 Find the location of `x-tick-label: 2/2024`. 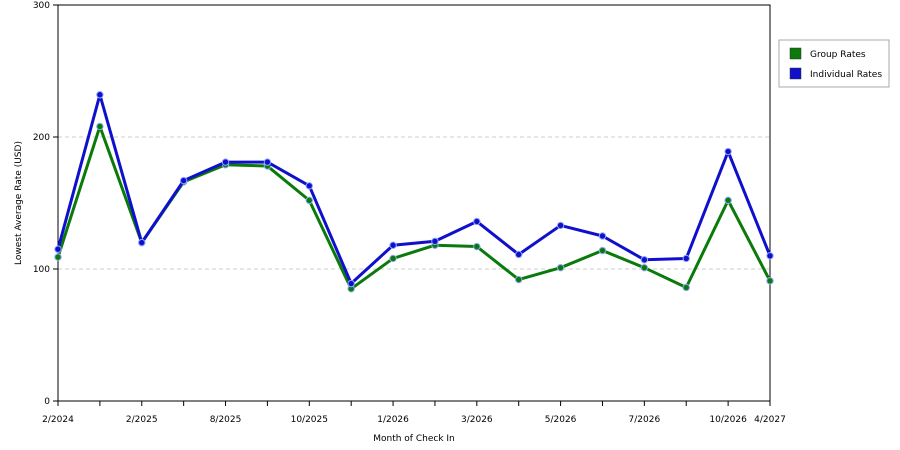

x-tick-label: 2/2024 is located at coordinates (58, 420).